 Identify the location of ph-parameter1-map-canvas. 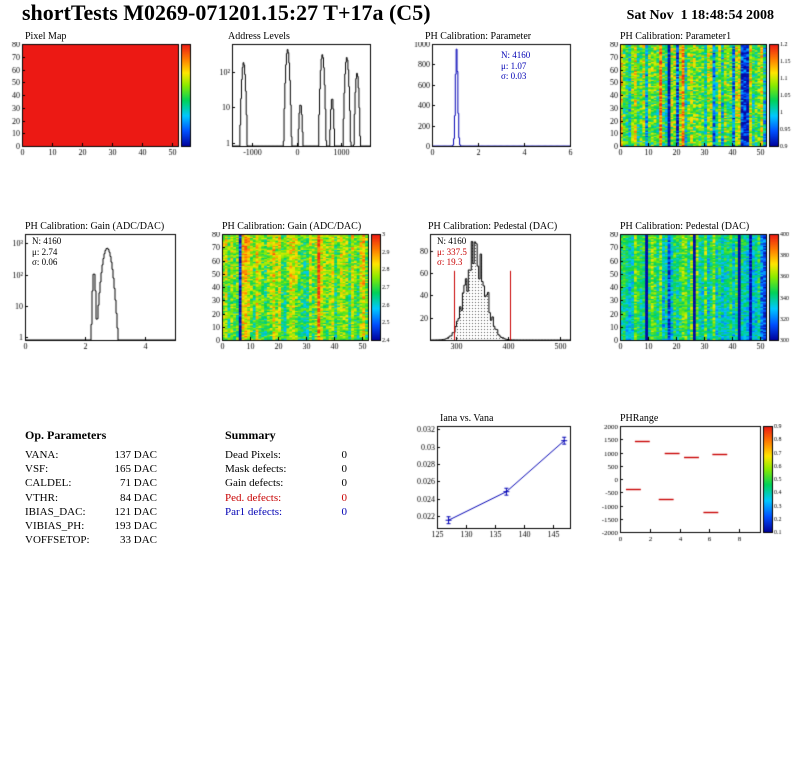
(697, 101).